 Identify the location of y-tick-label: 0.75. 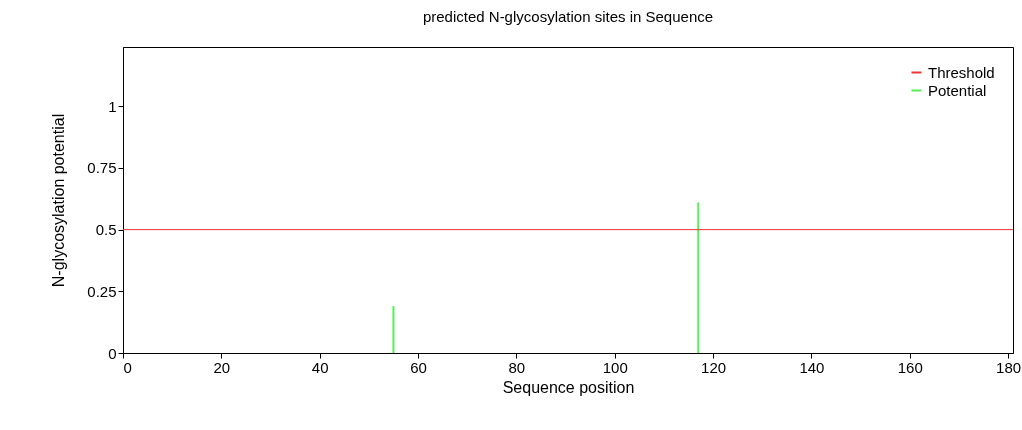
(102, 168).